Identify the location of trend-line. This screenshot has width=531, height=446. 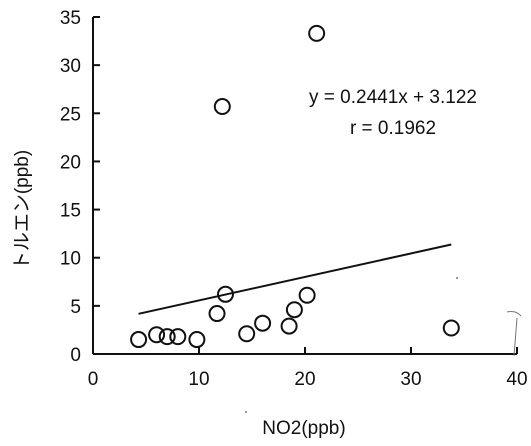
(295, 279).